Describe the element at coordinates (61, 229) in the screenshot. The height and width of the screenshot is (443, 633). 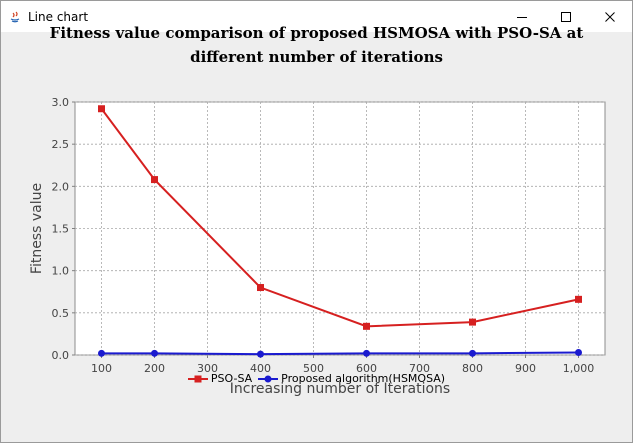
I see `y-tick-label: 1.5` at that location.